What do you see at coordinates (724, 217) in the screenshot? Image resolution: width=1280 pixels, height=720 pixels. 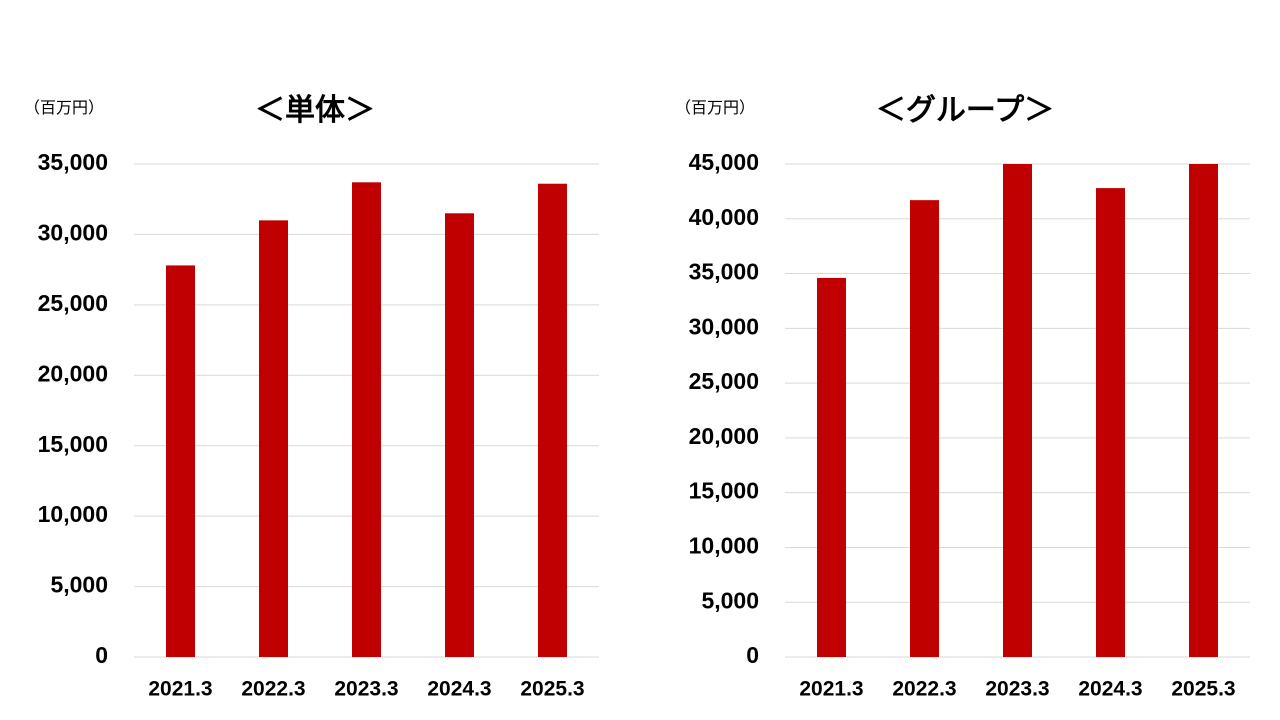 I see `y-tick-label: 40,000` at bounding box center [724, 217].